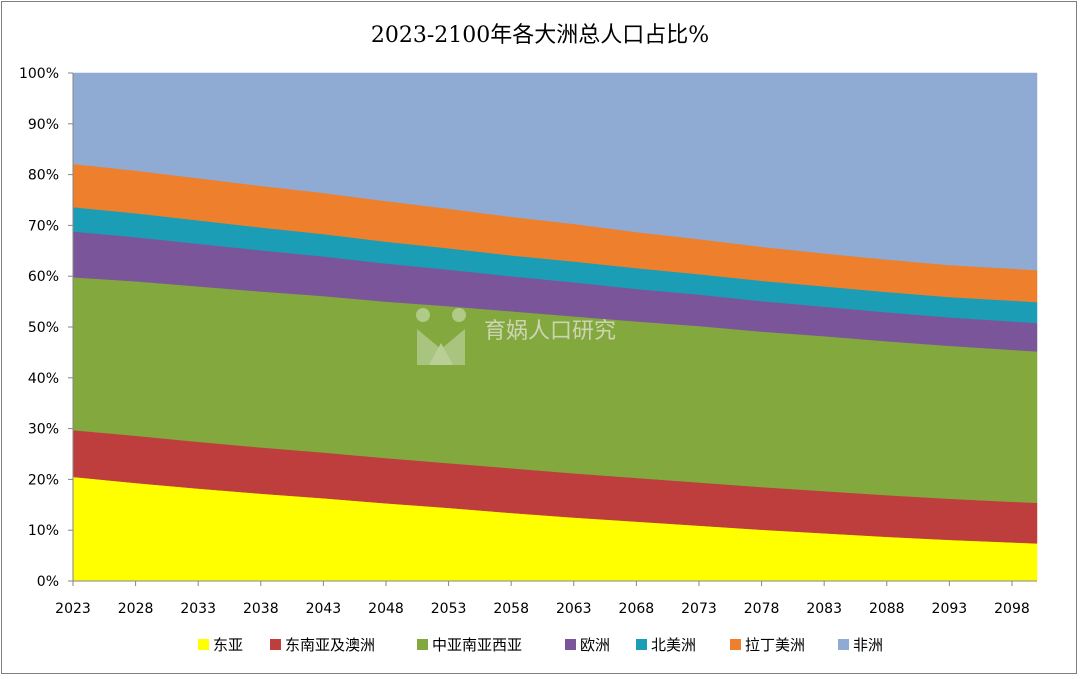 Image resolution: width=1080 pixels, height=679 pixels. What do you see at coordinates (324, 609) in the screenshot?
I see `x-tick-label: 2043` at bounding box center [324, 609].